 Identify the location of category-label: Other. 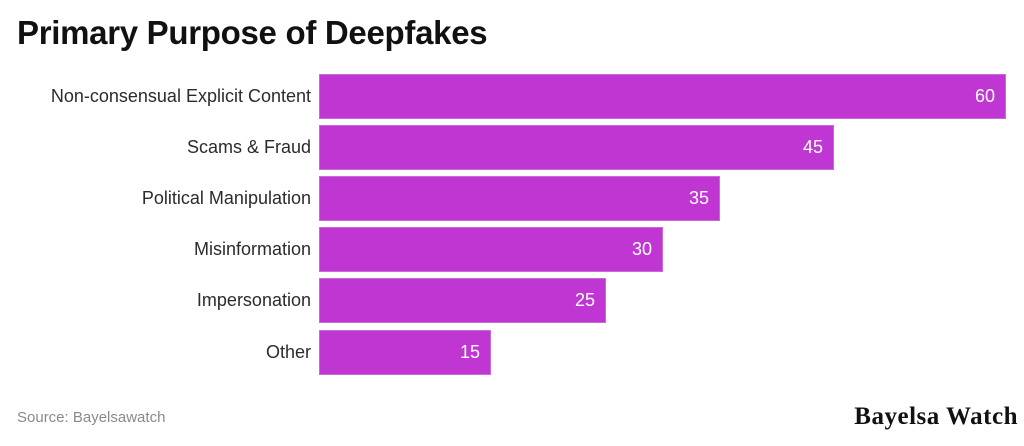
(288, 352).